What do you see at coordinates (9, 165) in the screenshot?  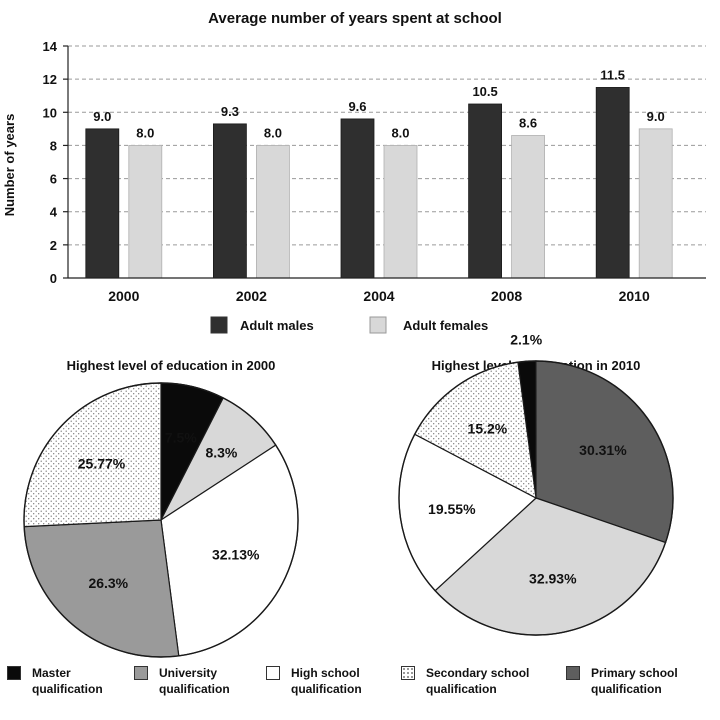 I see `y-axis-label: Number of years` at bounding box center [9, 165].